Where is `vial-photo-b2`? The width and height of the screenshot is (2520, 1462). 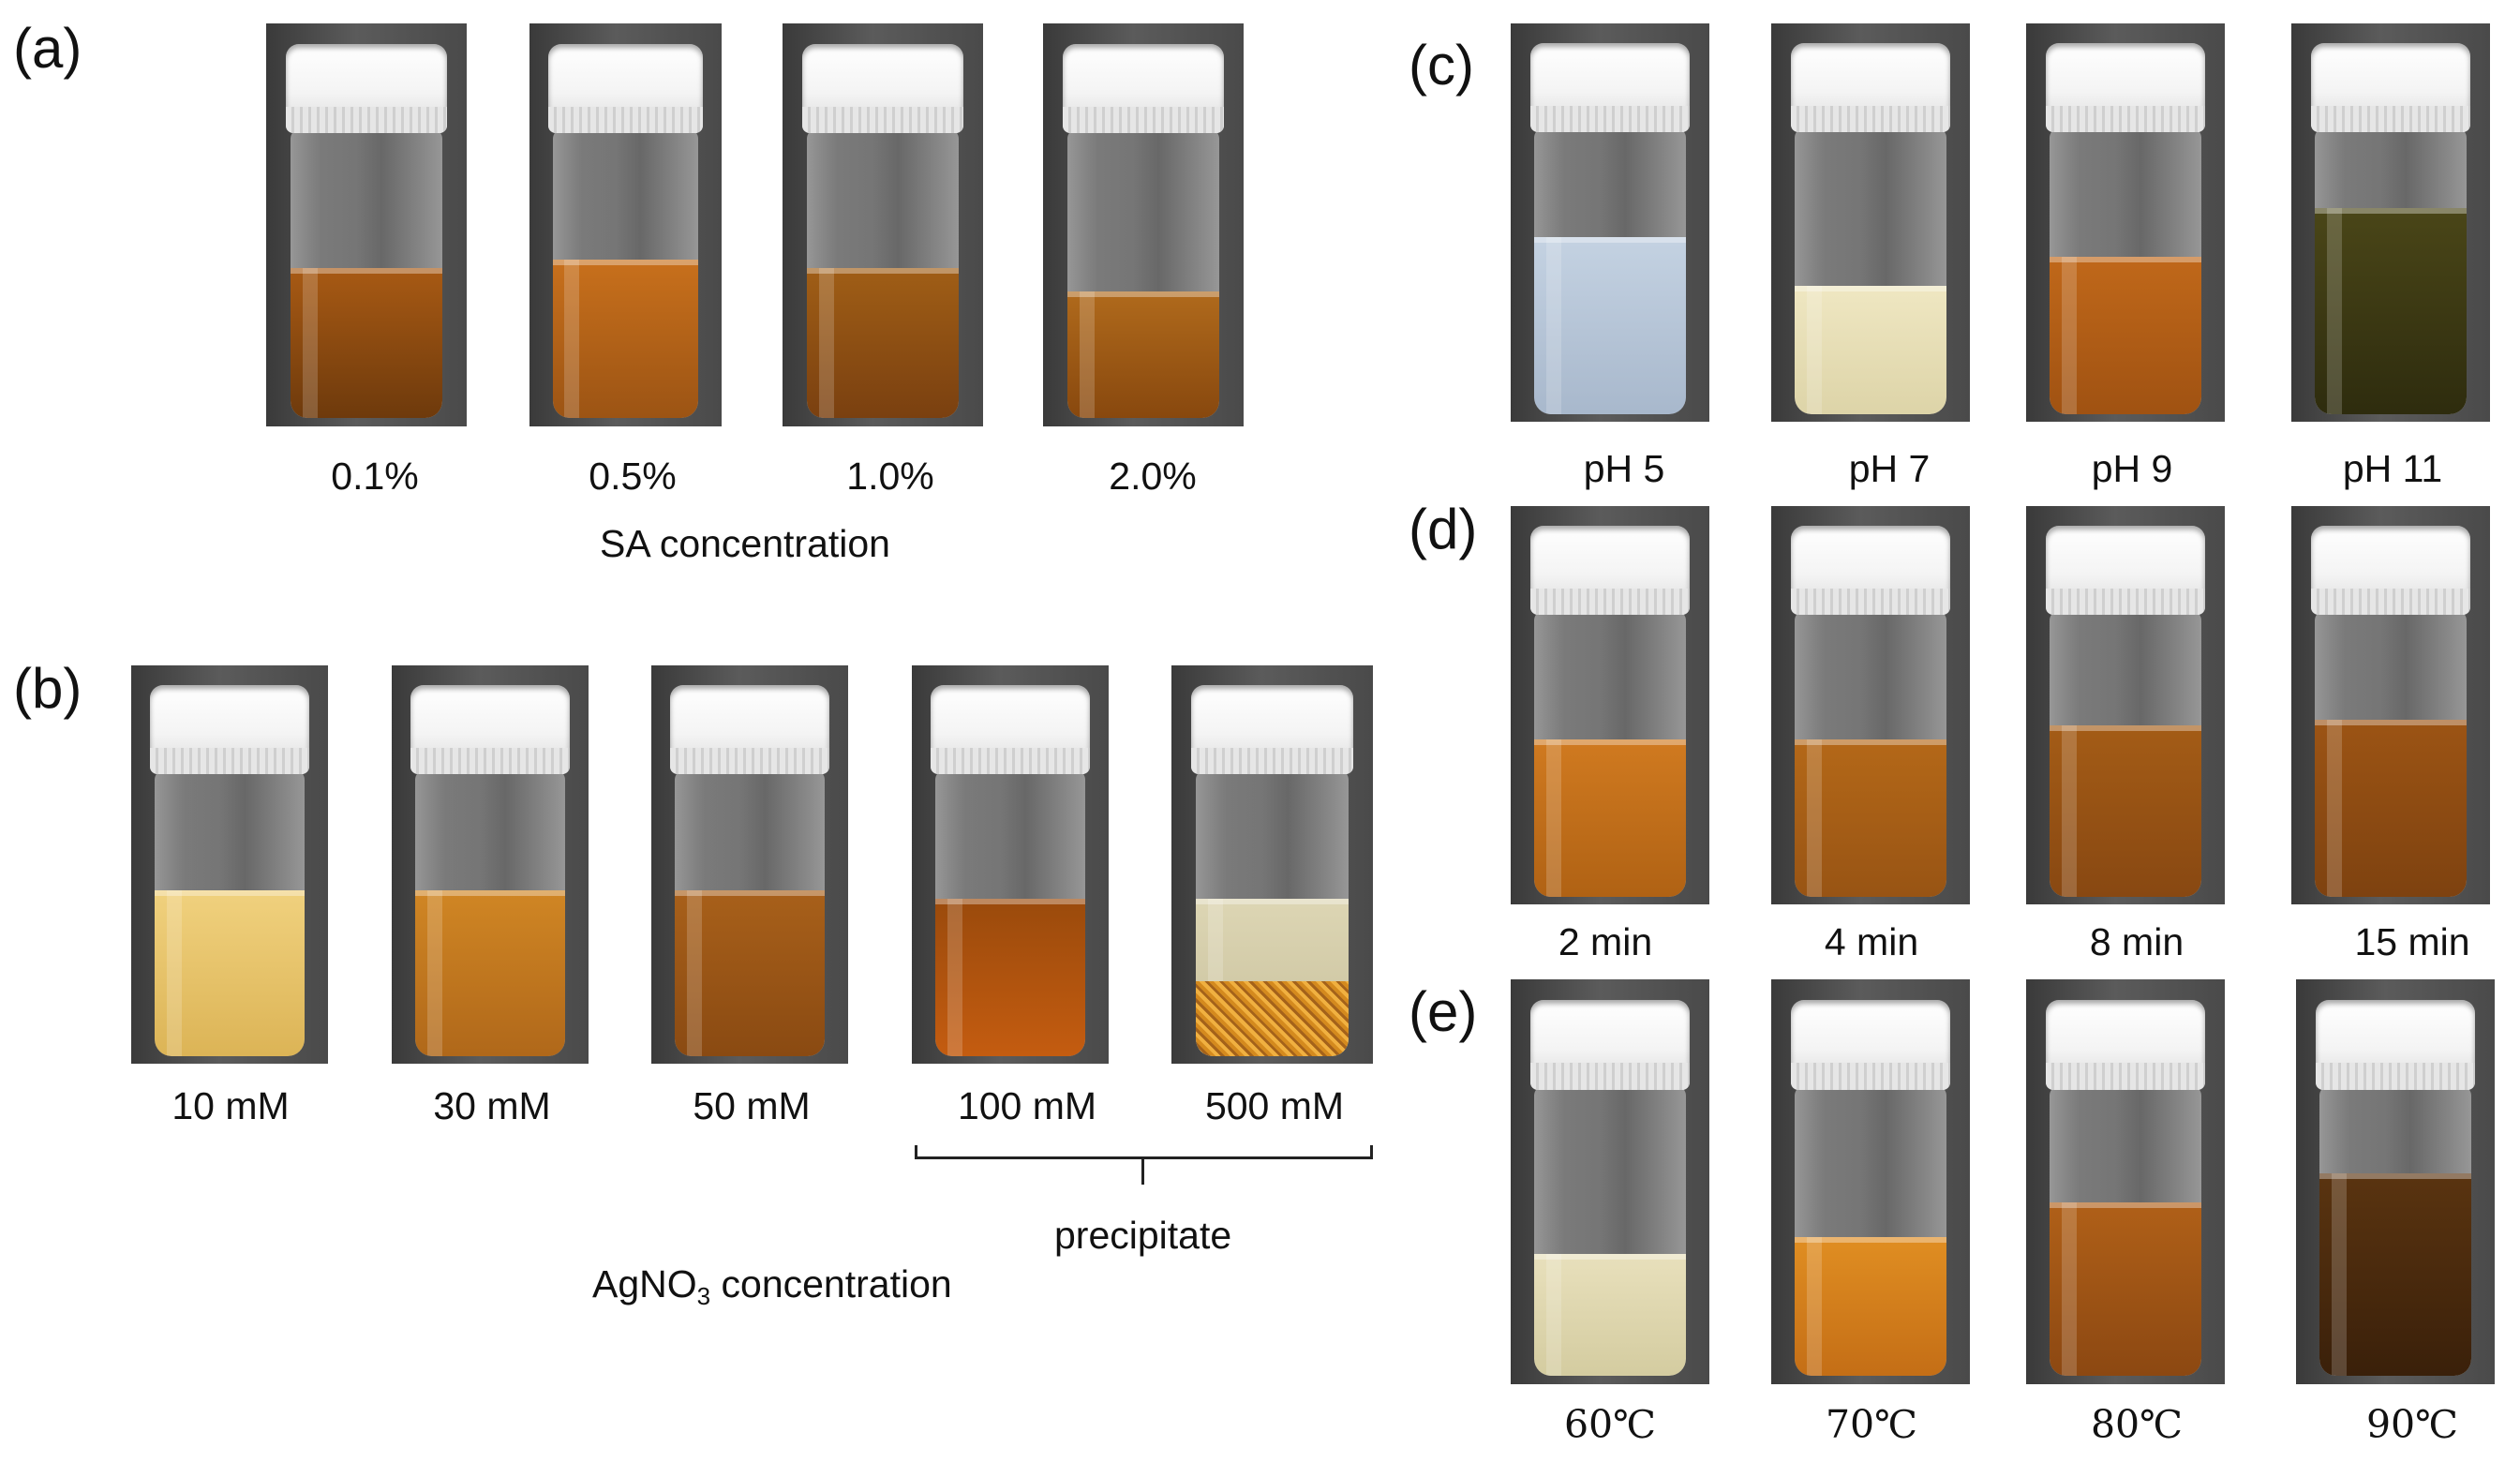
vial-photo-b2 is located at coordinates (490, 865).